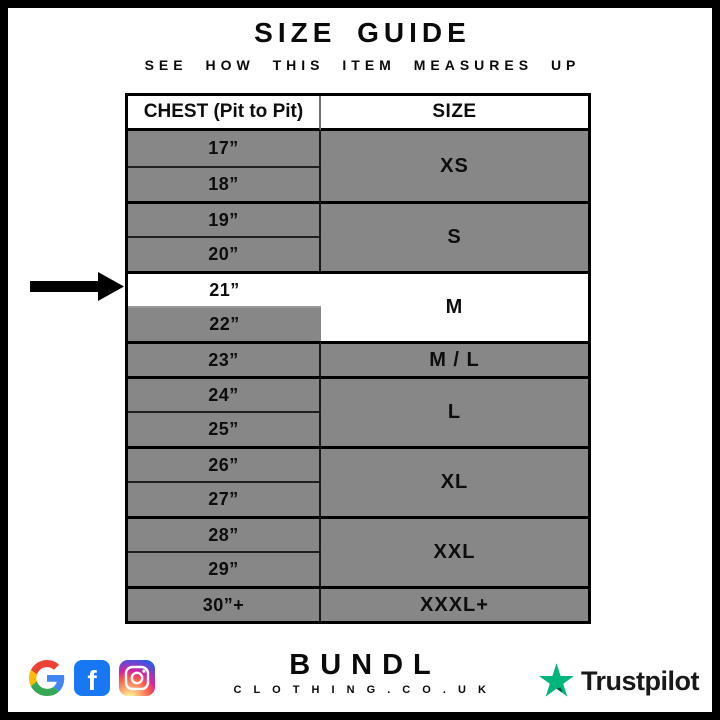 This screenshot has height=720, width=720. Describe the element at coordinates (224, 148) in the screenshot. I see `chest-cell-17: 17”` at that location.